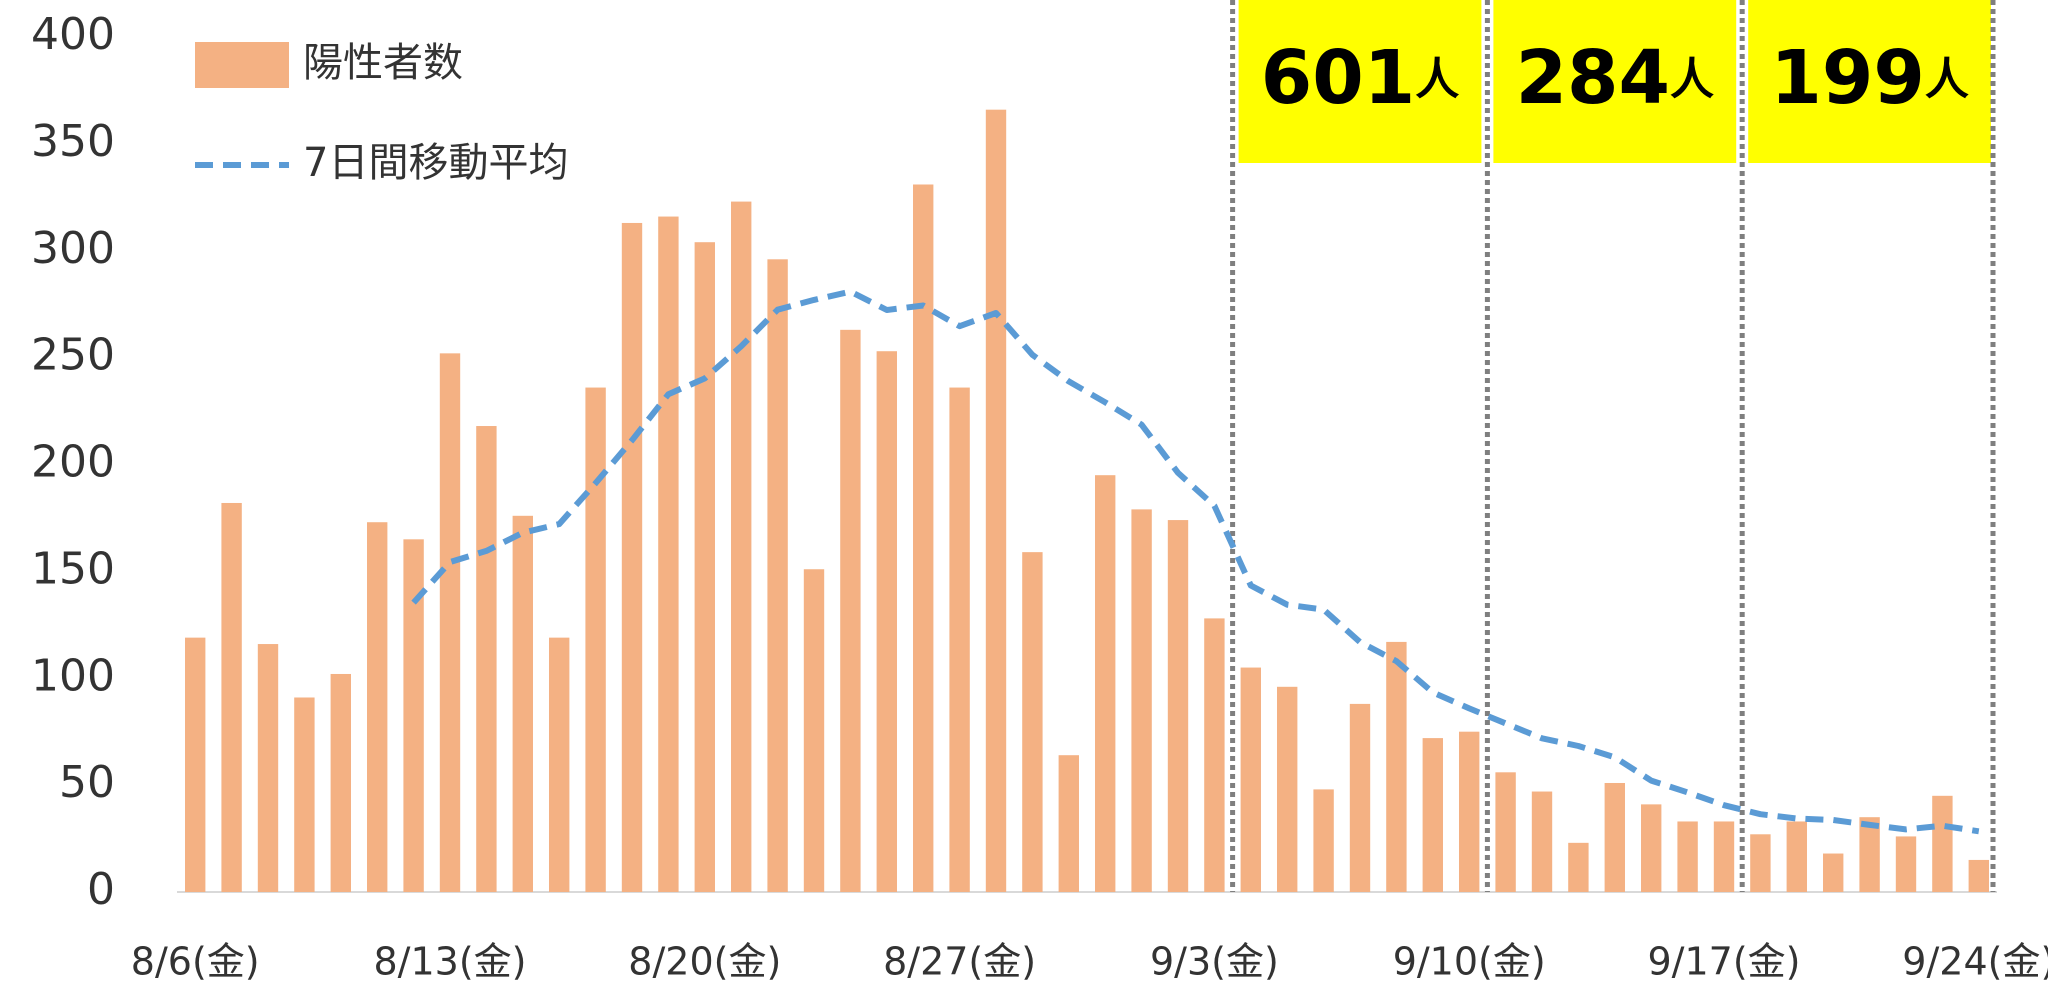 The height and width of the screenshot is (984, 2048). I want to click on x-tick-label: 8/6(金), so click(195, 962).